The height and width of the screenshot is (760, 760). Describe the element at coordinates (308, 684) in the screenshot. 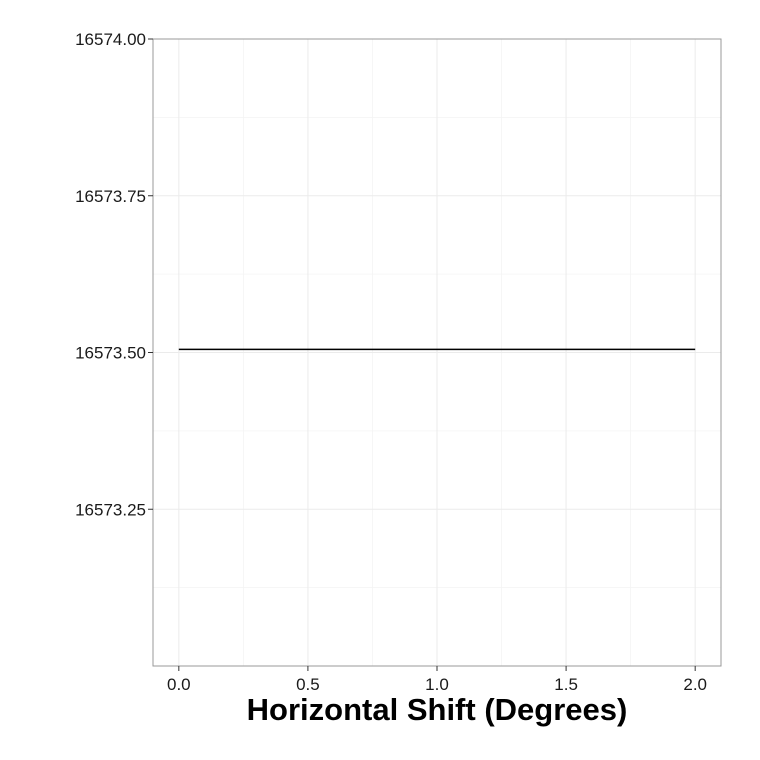

I see `x-tick-label: 0.5` at that location.